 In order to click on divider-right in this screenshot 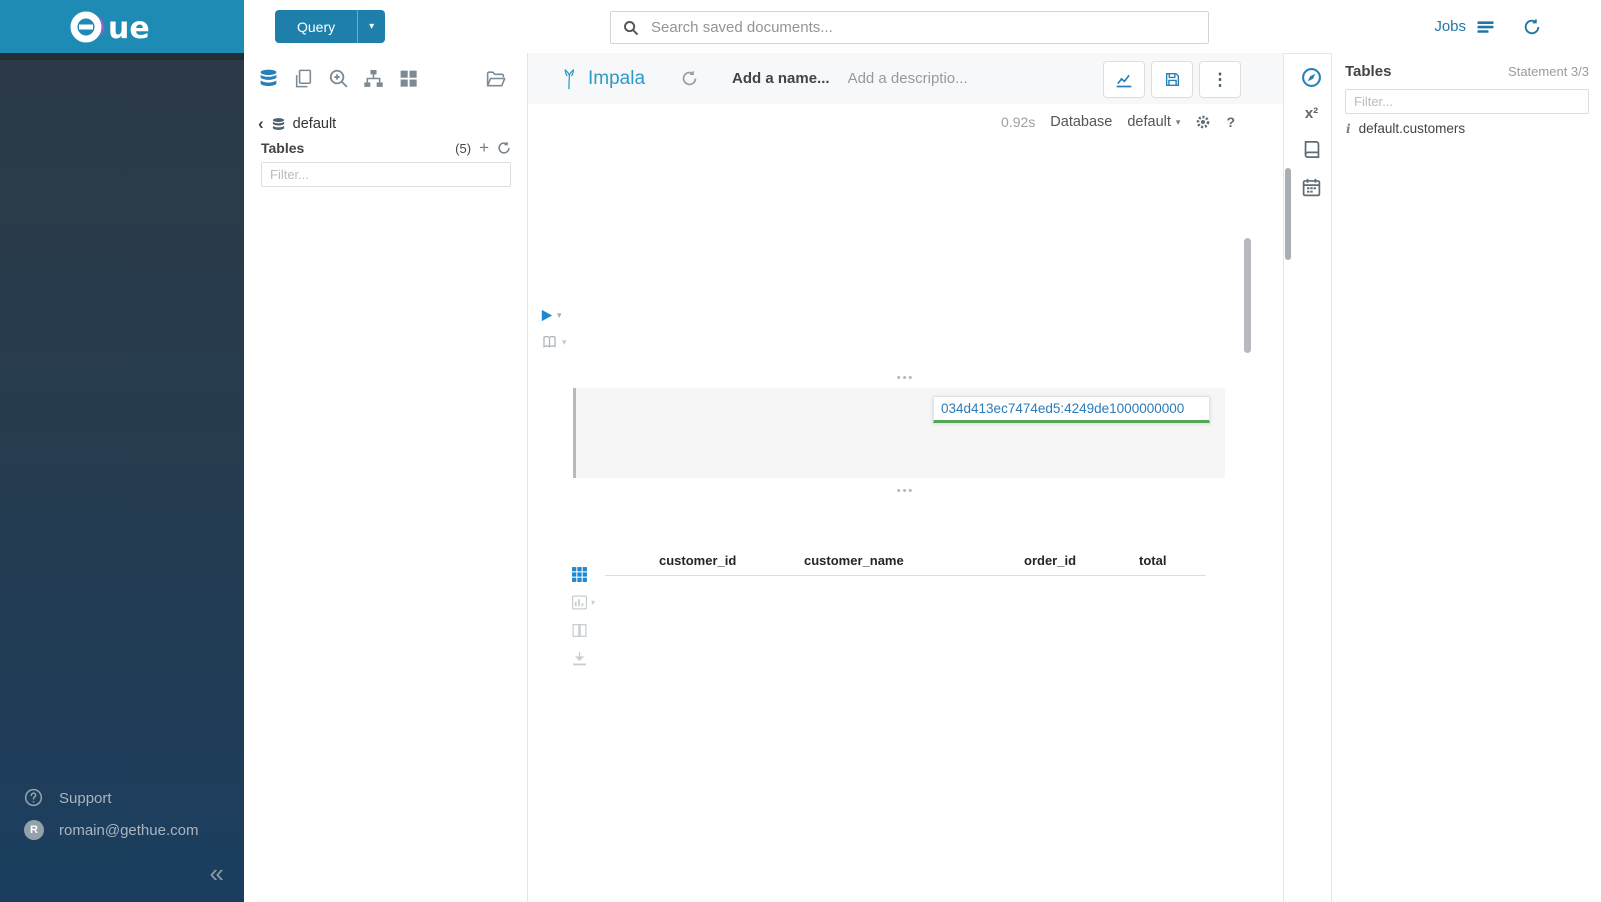, I will do `click(1283, 477)`.